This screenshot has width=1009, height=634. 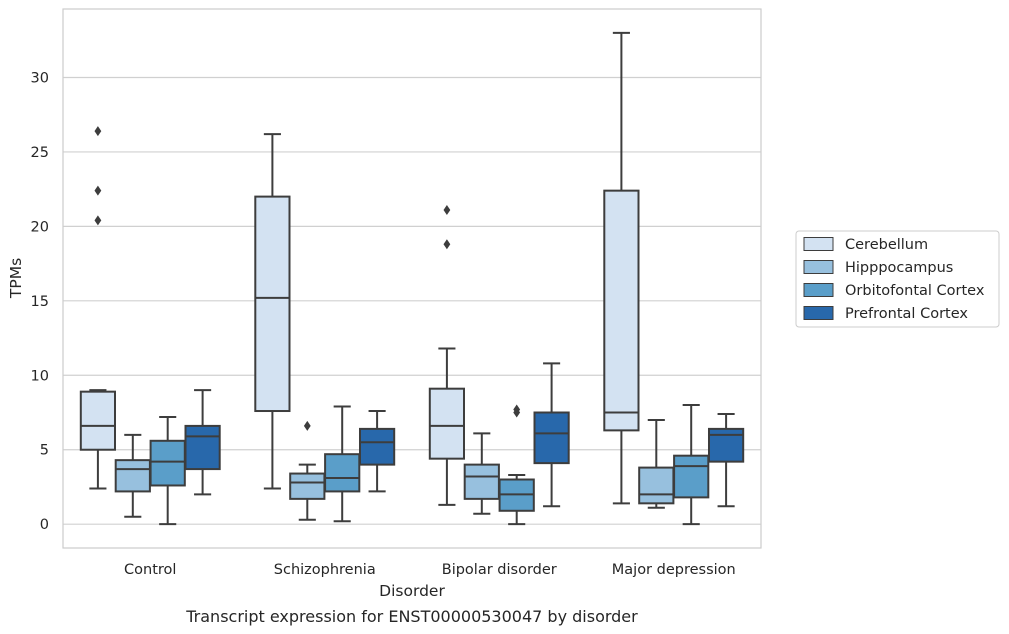 I want to click on y-tick-label: 25, so click(x=40, y=153).